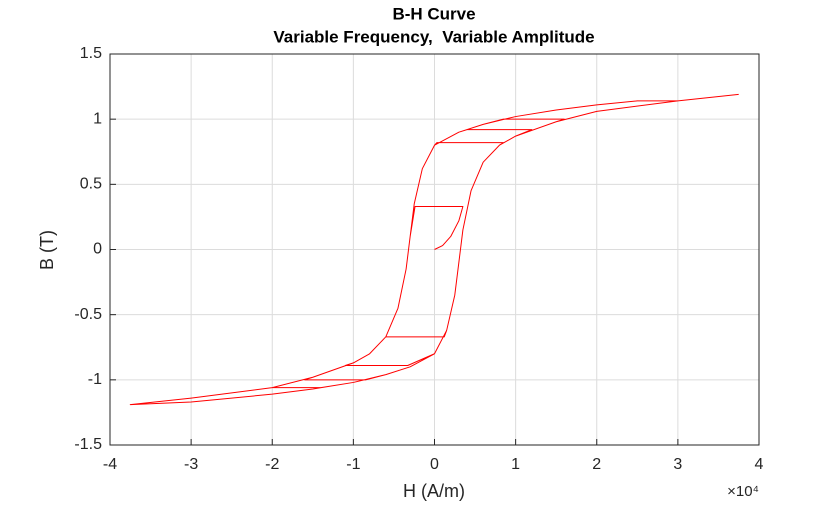 This screenshot has width=840, height=506. I want to click on x-axis-label: H (A/m), so click(434, 491).